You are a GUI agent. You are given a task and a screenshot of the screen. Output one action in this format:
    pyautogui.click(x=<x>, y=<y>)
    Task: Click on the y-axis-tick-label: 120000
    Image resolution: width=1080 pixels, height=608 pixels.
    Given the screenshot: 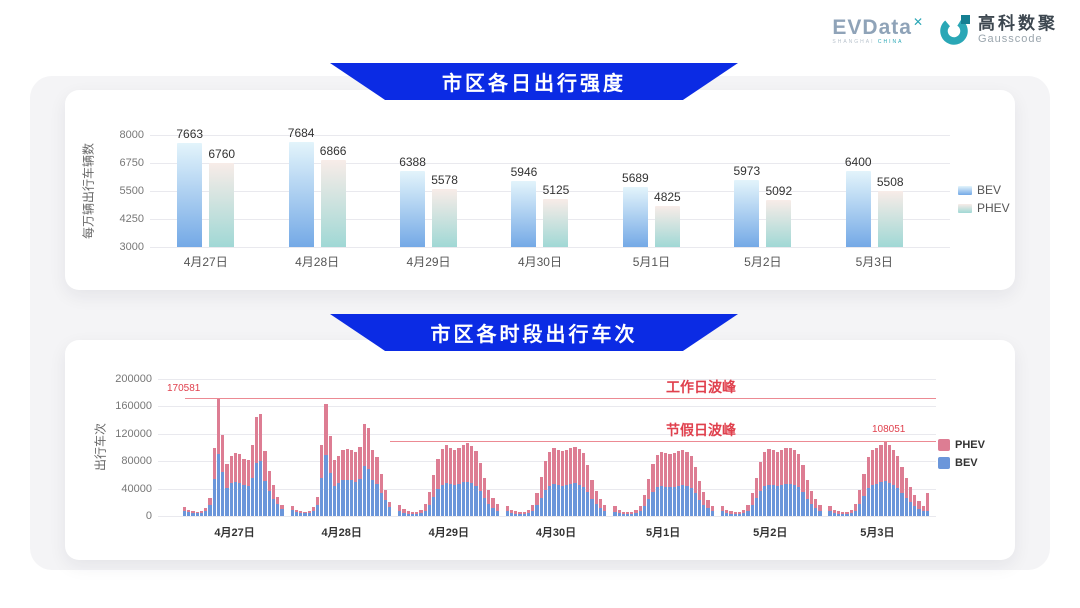 What is the action you would take?
    pyautogui.click(x=133, y=433)
    